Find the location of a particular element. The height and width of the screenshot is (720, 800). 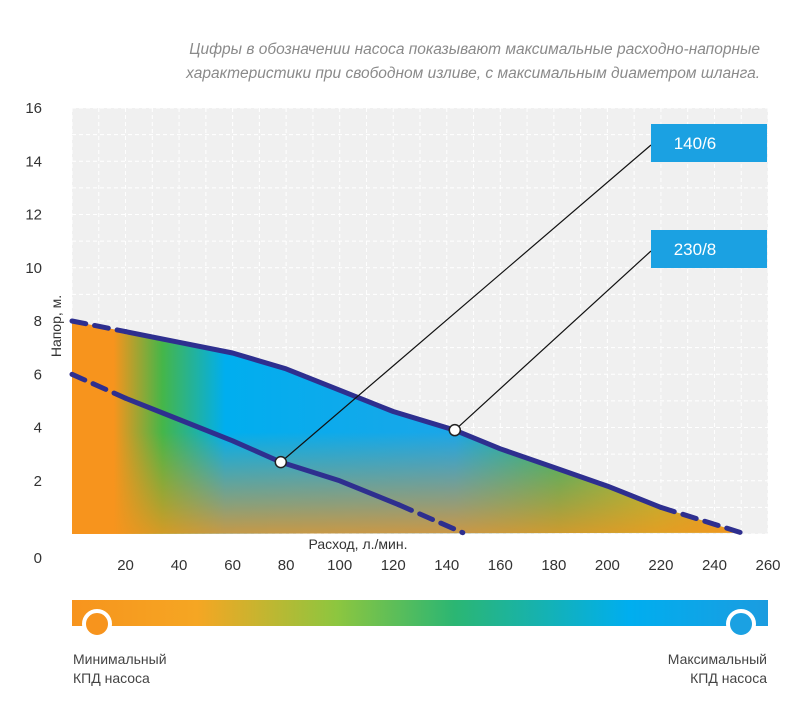

min-efficiency-marker is located at coordinates (97, 624).